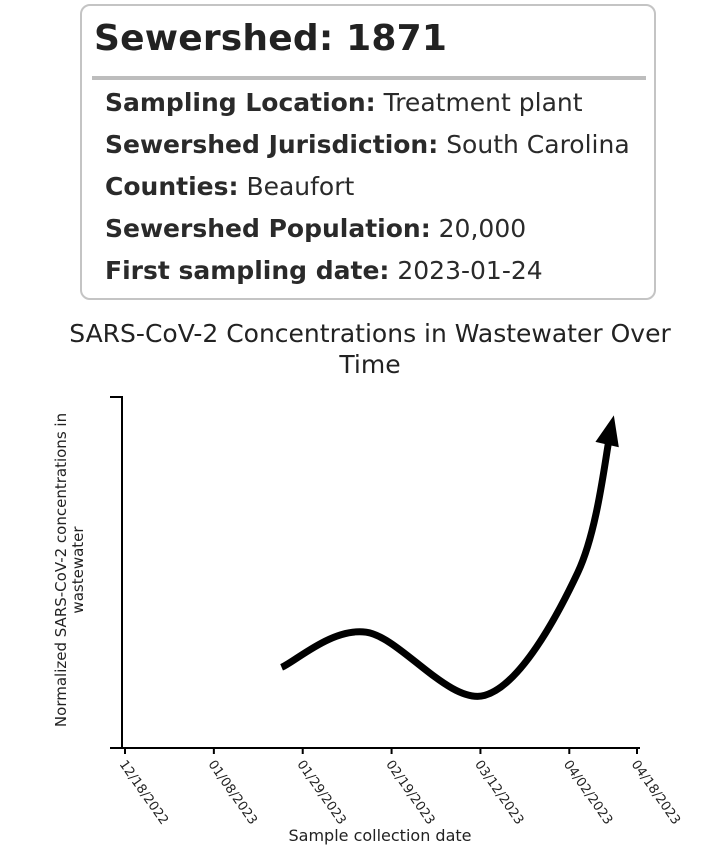  What do you see at coordinates (369, 78) in the screenshot?
I see `title-divider` at bounding box center [369, 78].